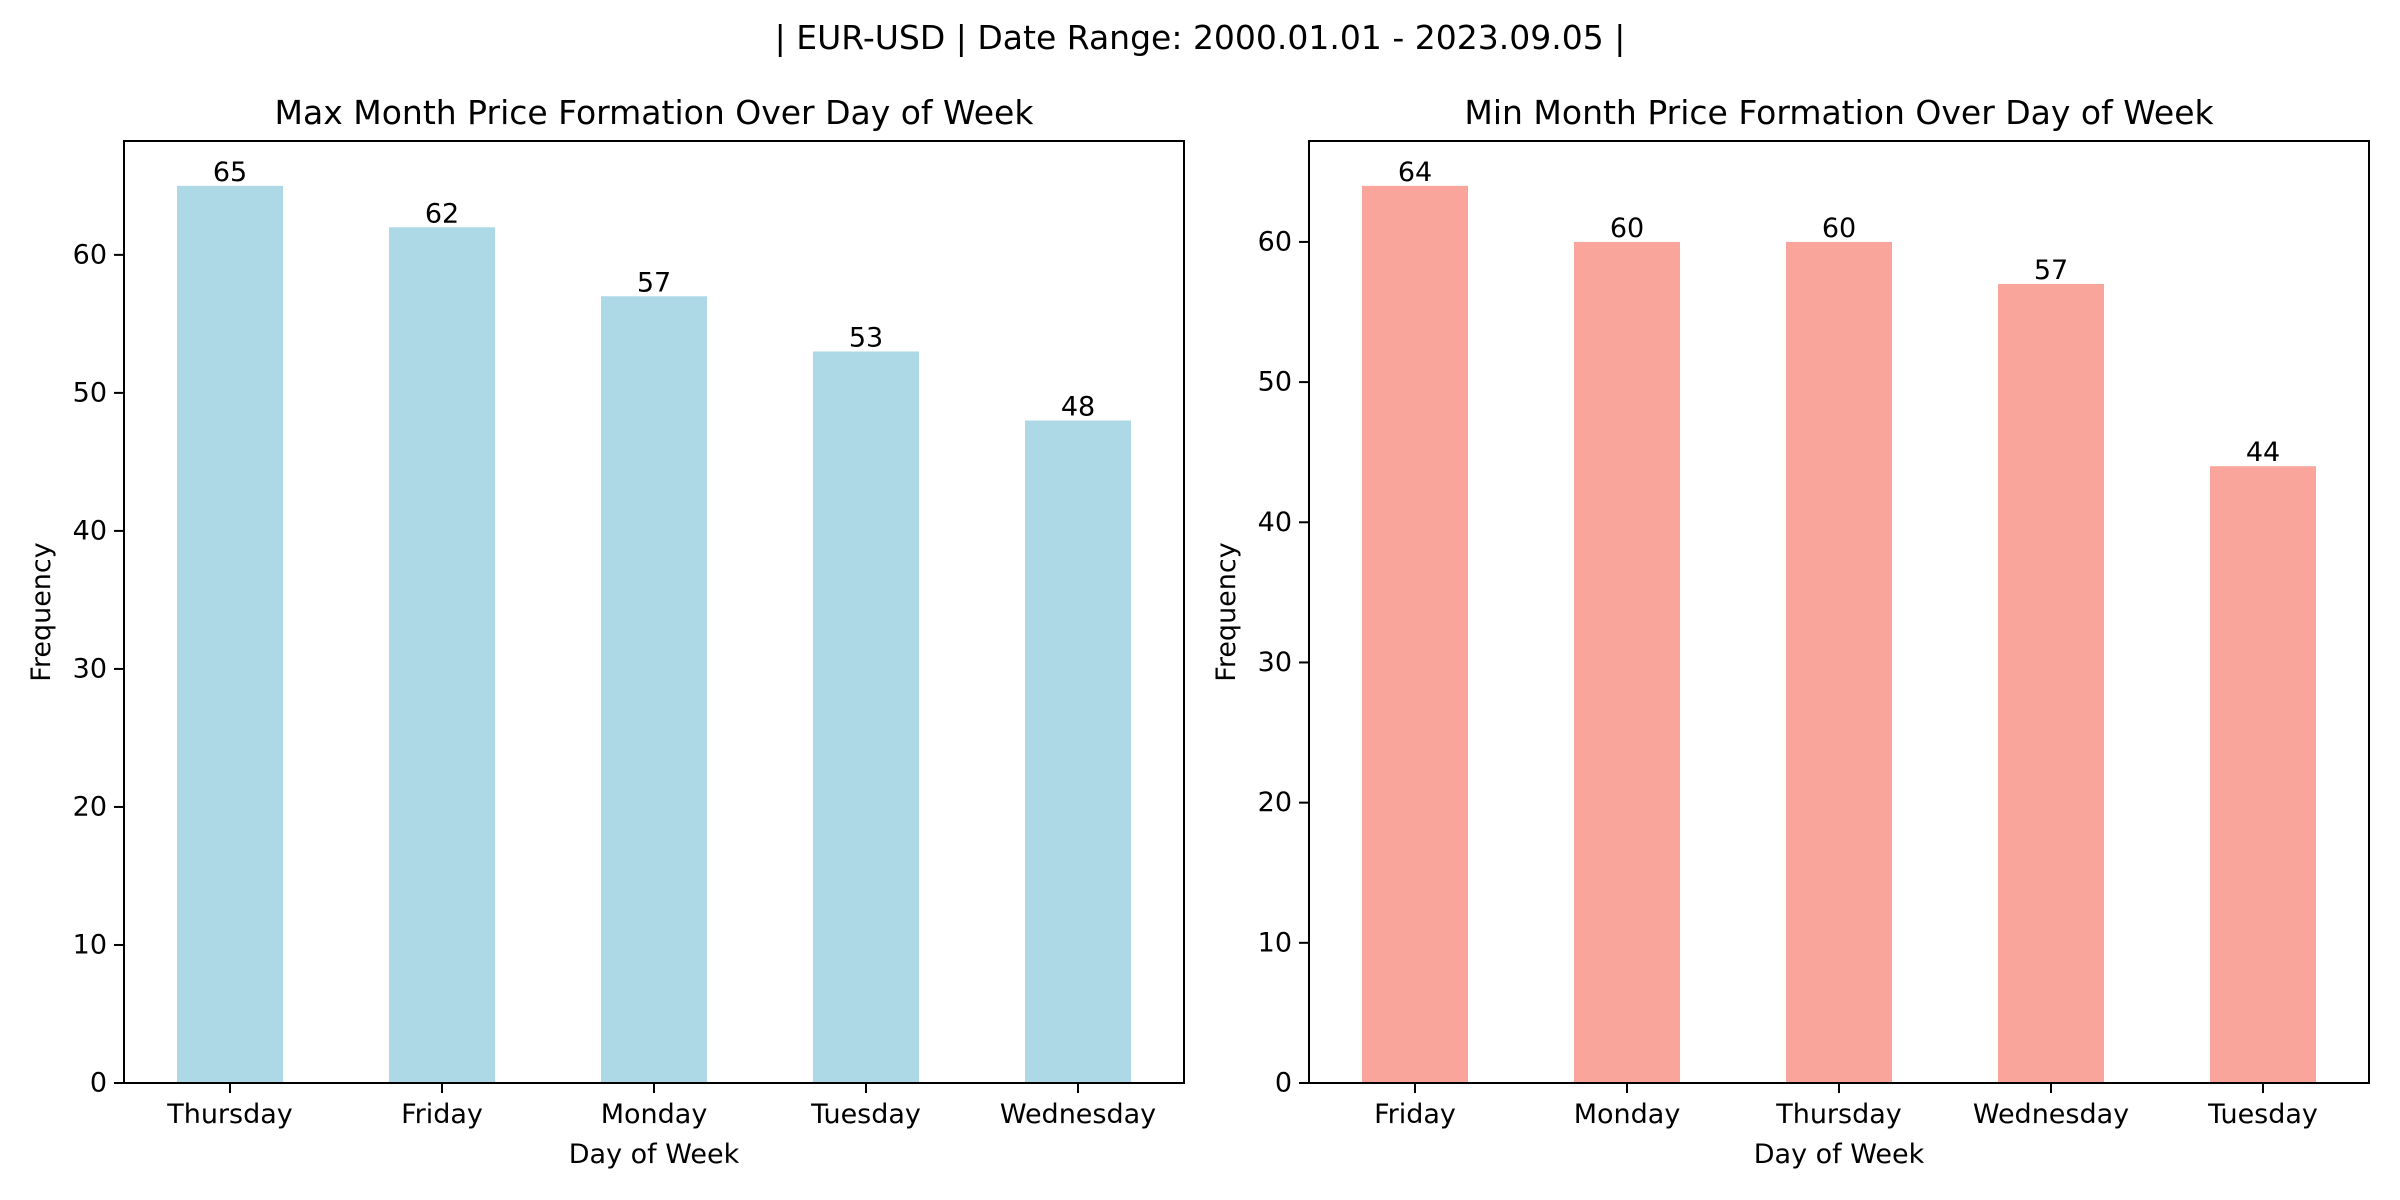  What do you see at coordinates (866, 337) in the screenshot?
I see `data-label: 53` at bounding box center [866, 337].